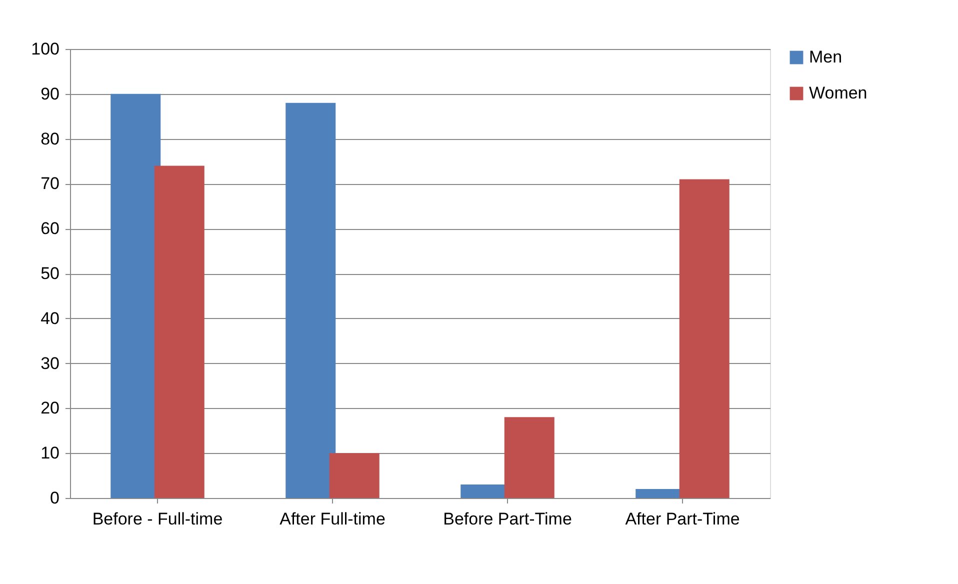  What do you see at coordinates (838, 93) in the screenshot?
I see `legend-label: Women` at bounding box center [838, 93].